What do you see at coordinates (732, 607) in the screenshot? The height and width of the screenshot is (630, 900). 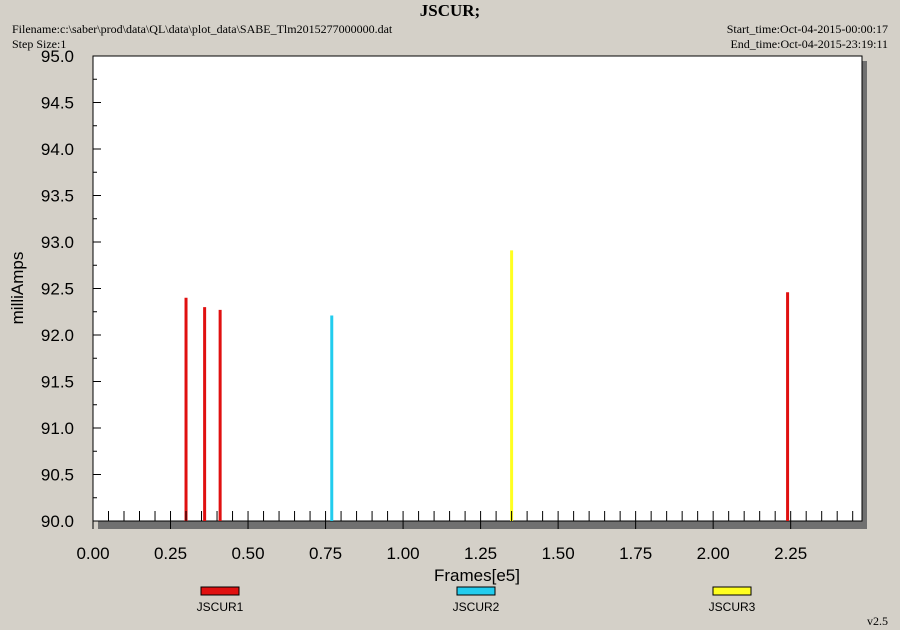 I see `legend-label-jscur3: JSCUR3` at bounding box center [732, 607].